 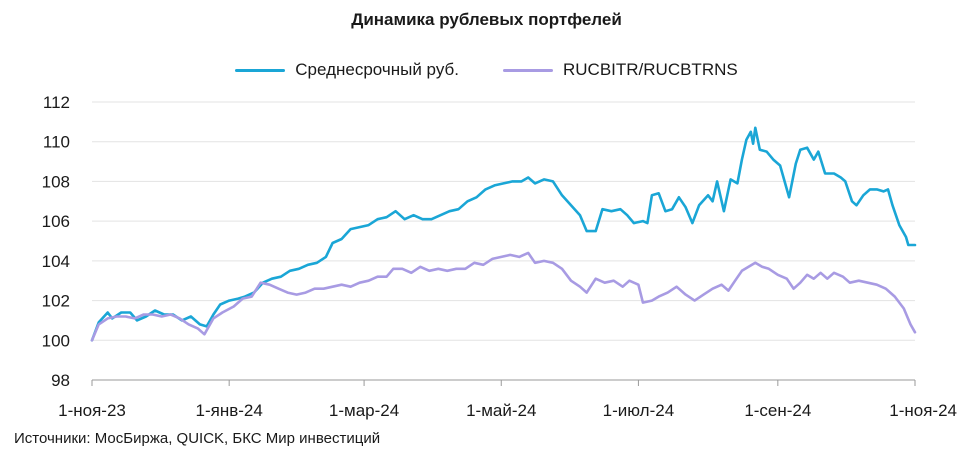 I want to click on y-tick-label: 102, so click(x=56, y=301).